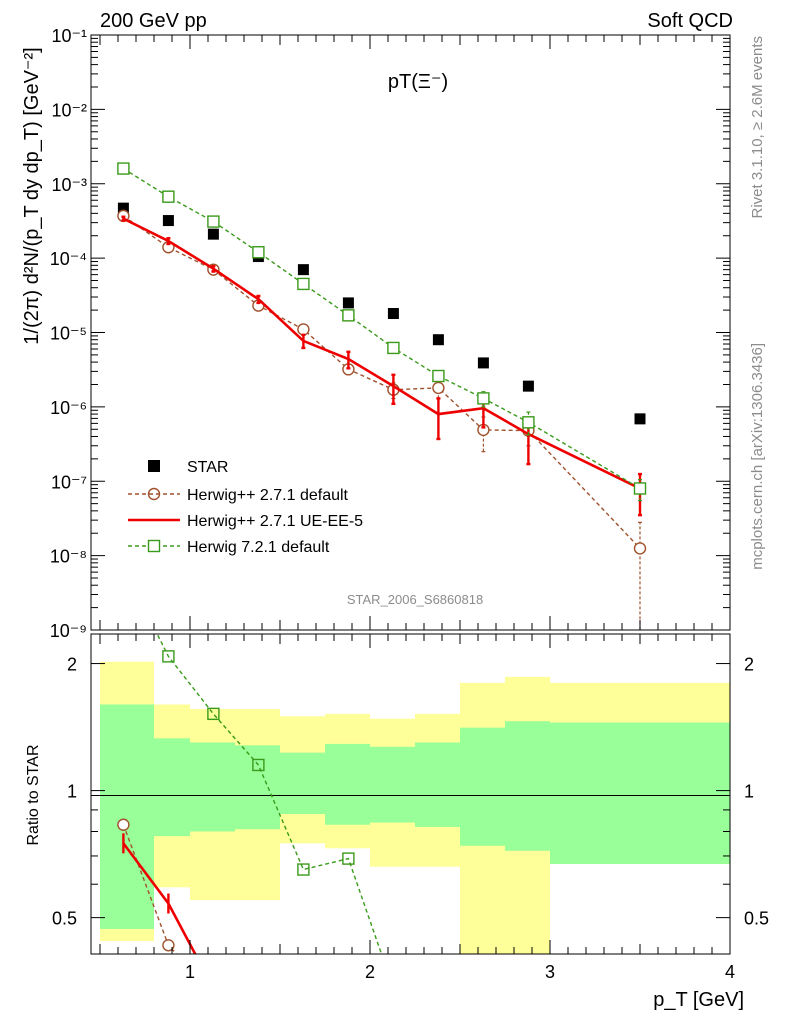  Describe the element at coordinates (154, 546) in the screenshot. I see `legend-marker-herwig7-default` at that location.